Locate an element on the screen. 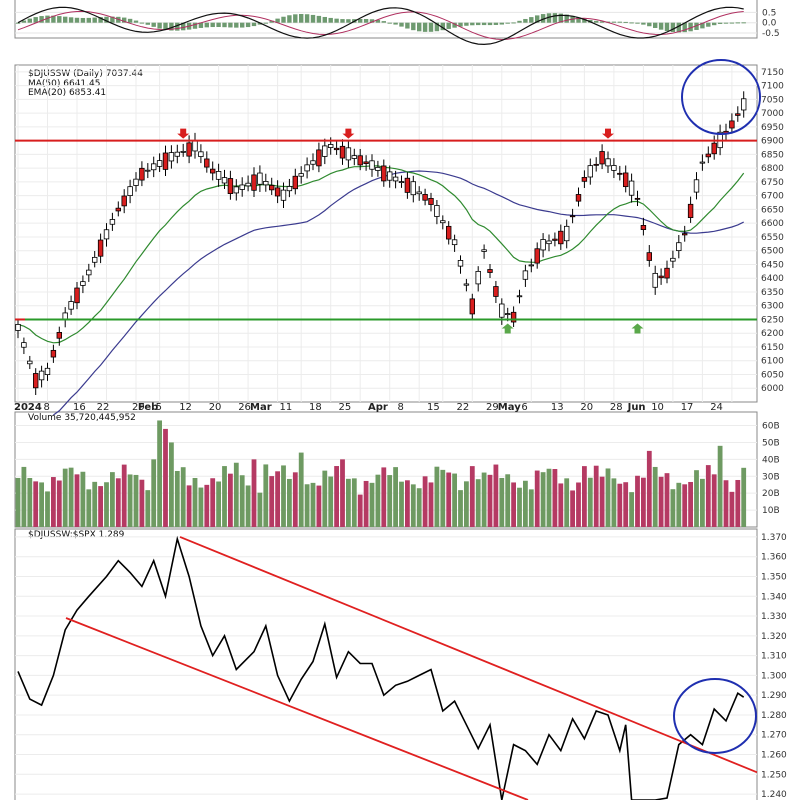 The height and width of the screenshot is (800, 800). x-axis-label: Jun is located at coordinates (636, 407).